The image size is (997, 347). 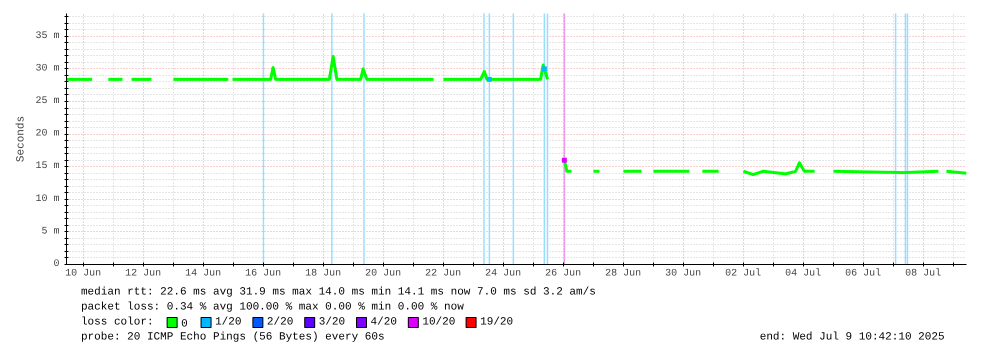 I want to click on legend-title: loss color:, so click(x=117, y=322).